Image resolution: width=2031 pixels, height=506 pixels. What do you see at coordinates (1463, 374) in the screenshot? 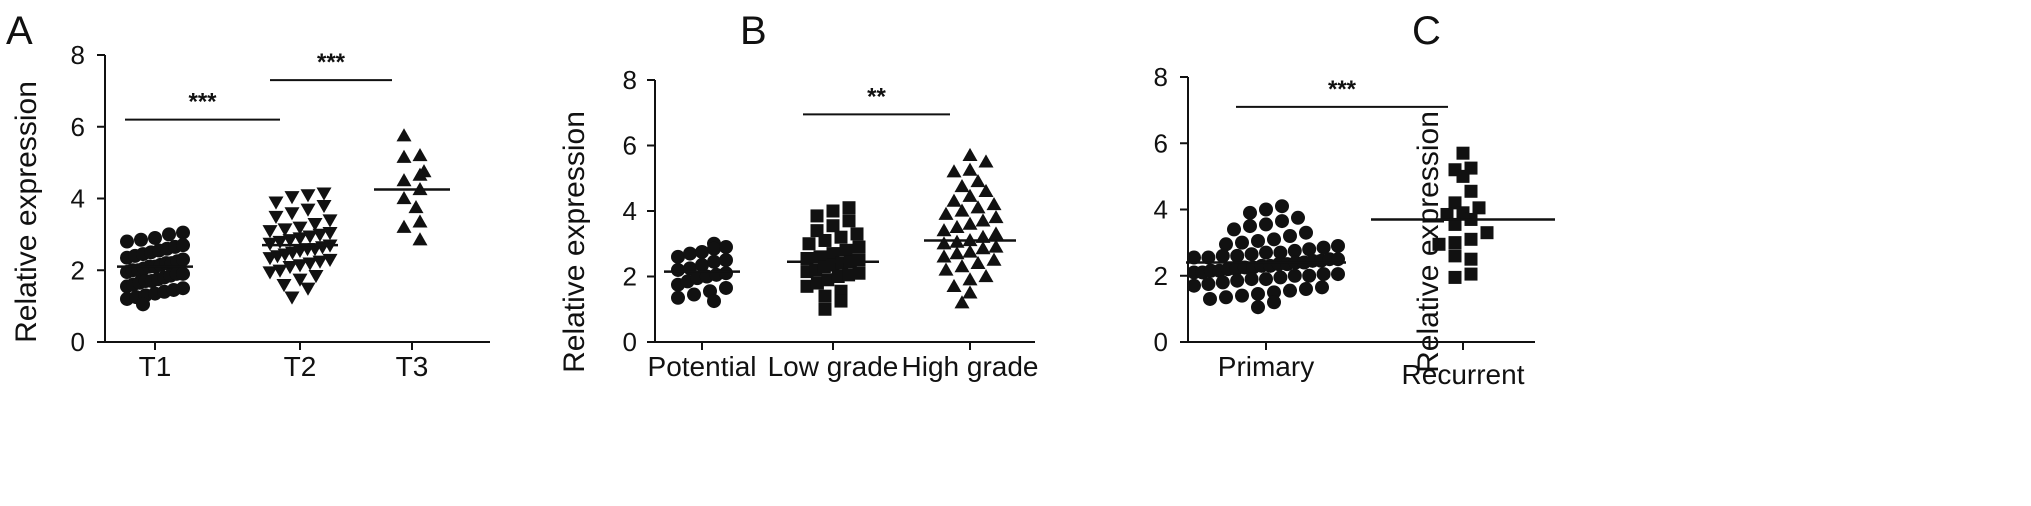
I see `panel-c-x-tick-label: Recurrent` at bounding box center [1463, 374].